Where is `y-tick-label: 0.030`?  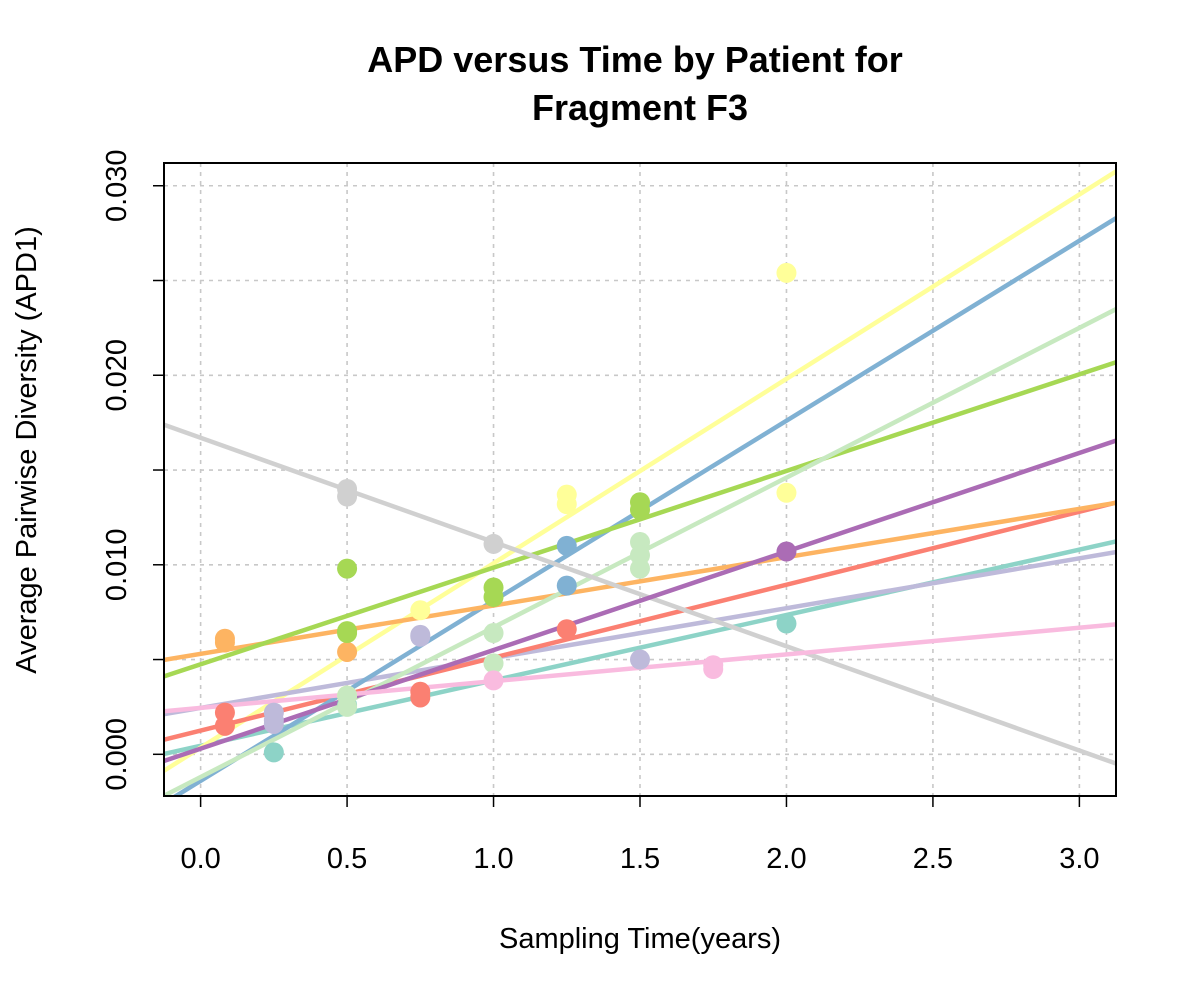 y-tick-label: 0.030 is located at coordinates (117, 185).